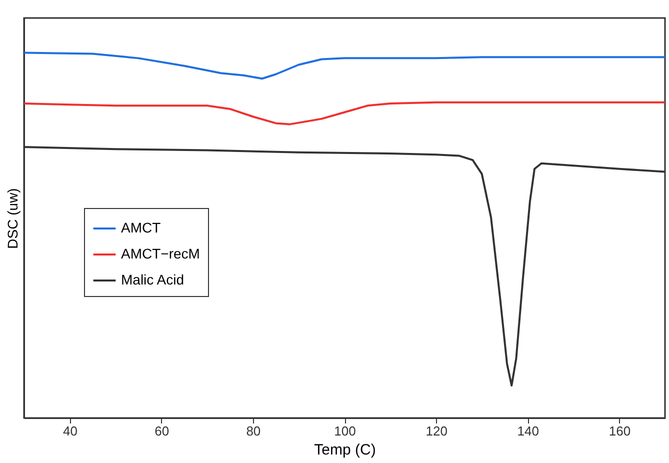 The height and width of the screenshot is (463, 669). Describe the element at coordinates (141, 228) in the screenshot. I see `legend-label: AMCT` at that location.